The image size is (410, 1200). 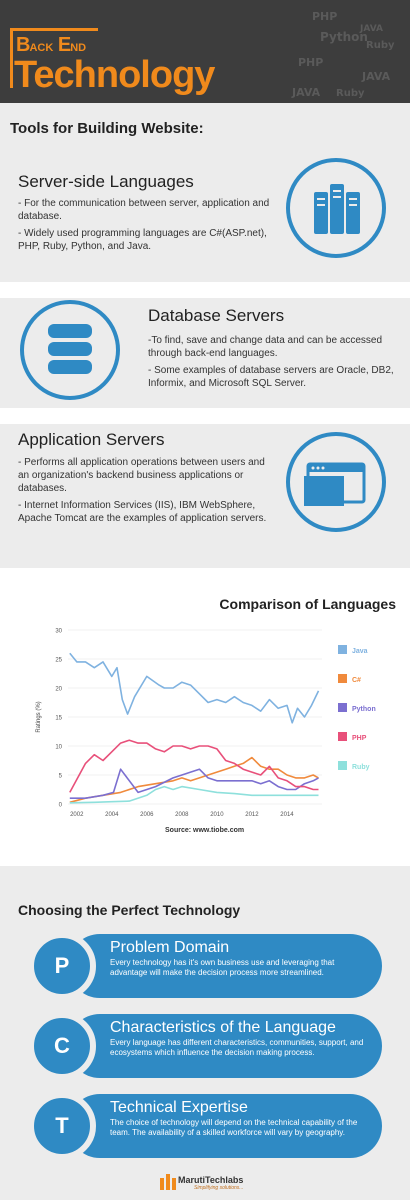 I want to click on logo-letters-ack: ACK, so click(x=41, y=48).